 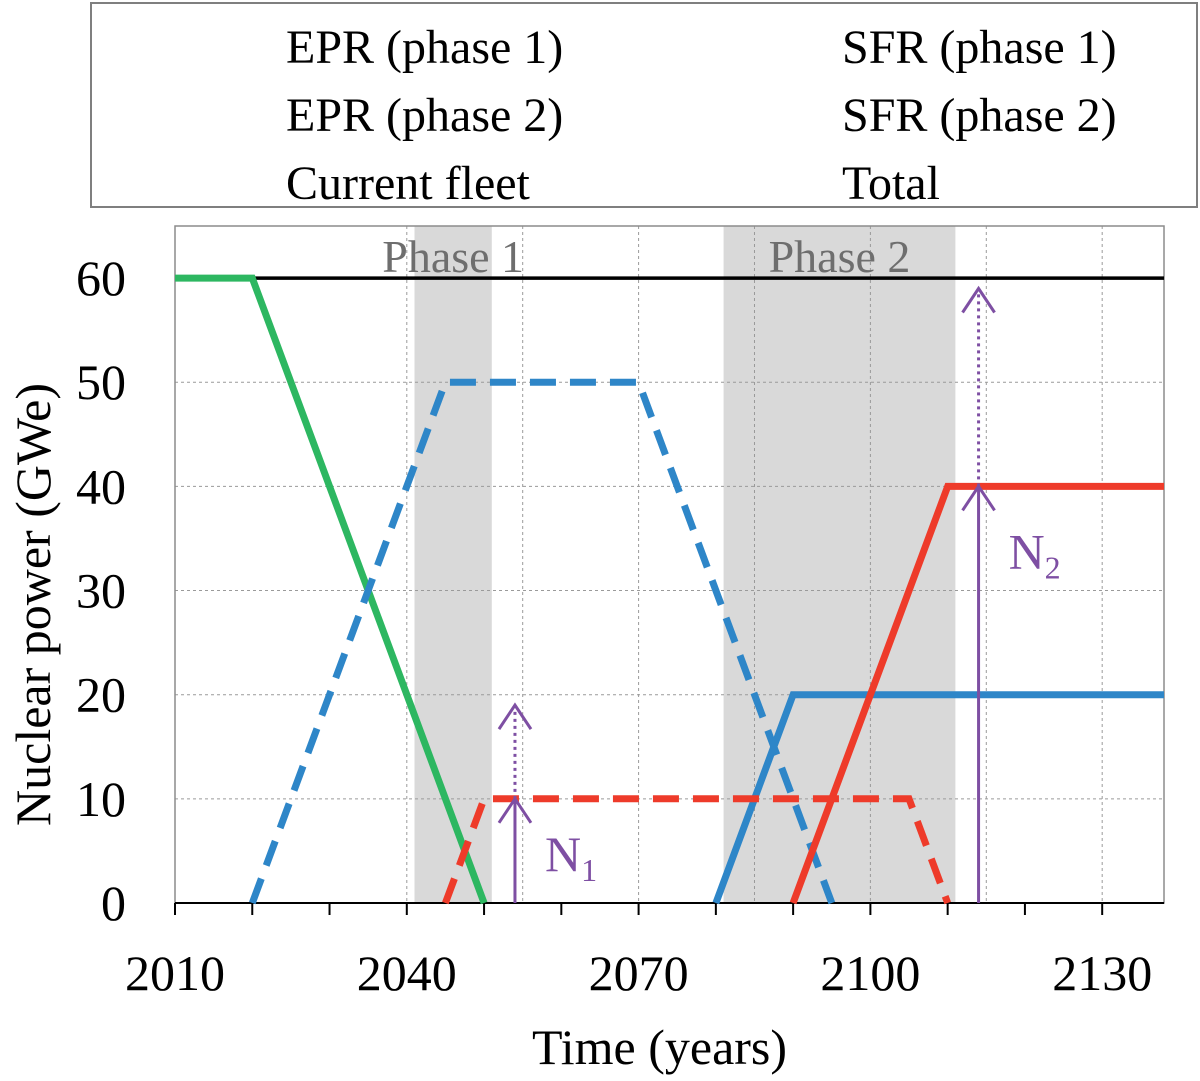 I want to click on y-tick-label: 0, so click(x=113, y=903).